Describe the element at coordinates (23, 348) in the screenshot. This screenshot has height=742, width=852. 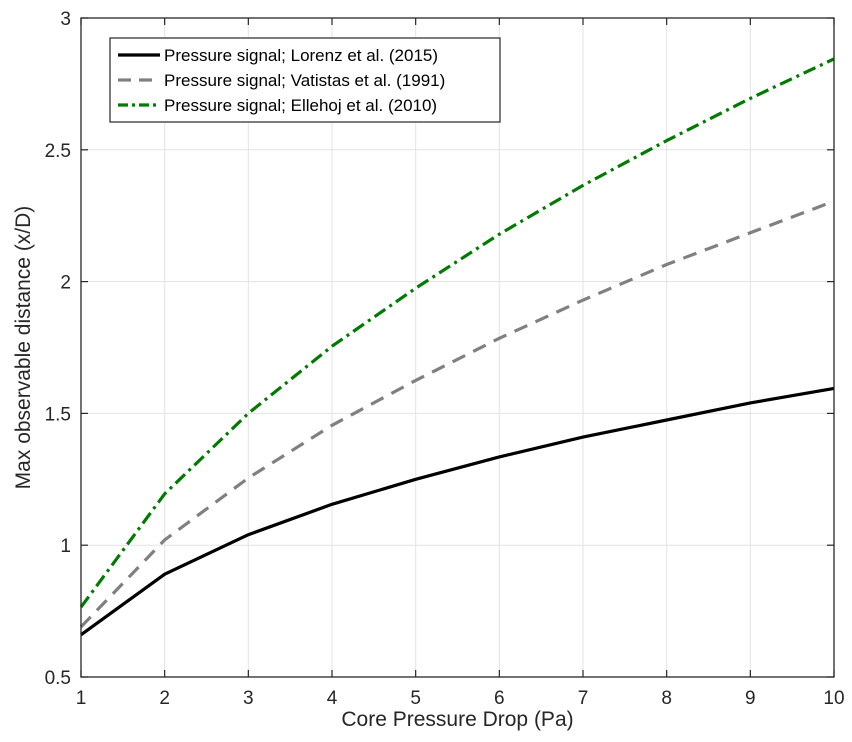
I see `y-axis-label: Max observable distance (x/D)` at that location.